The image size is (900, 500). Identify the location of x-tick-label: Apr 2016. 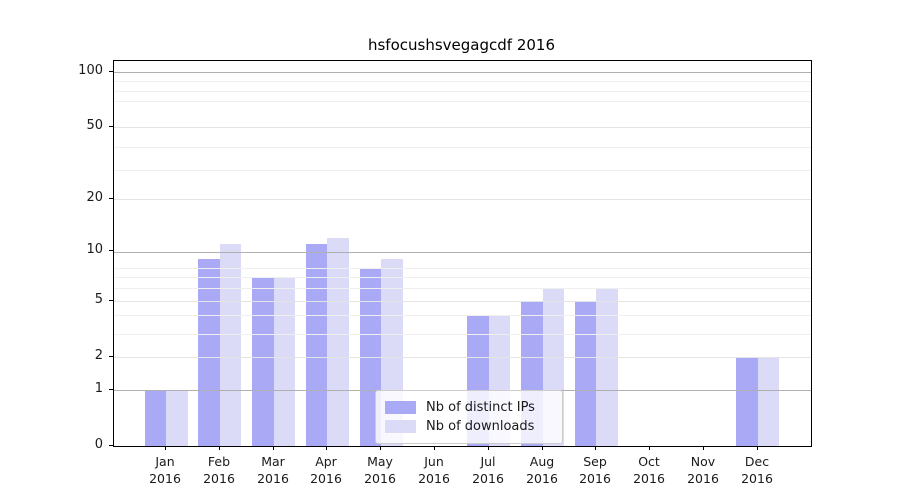
(326, 470).